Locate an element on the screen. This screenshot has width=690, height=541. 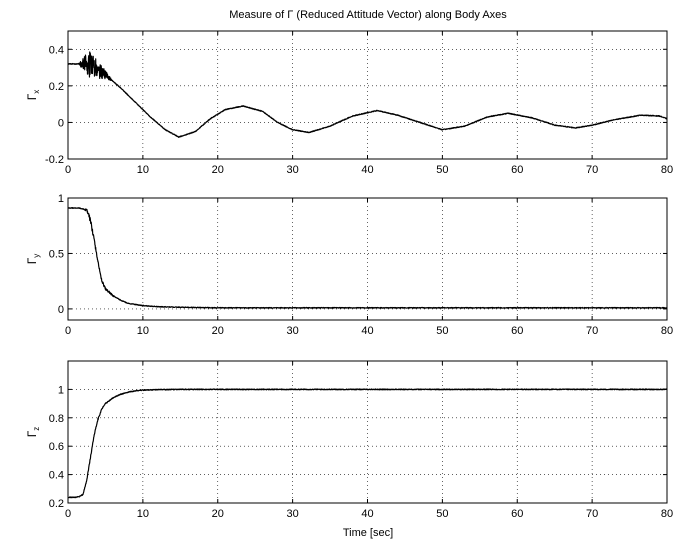
y-axis-label: Γx is located at coordinates (33, 95).